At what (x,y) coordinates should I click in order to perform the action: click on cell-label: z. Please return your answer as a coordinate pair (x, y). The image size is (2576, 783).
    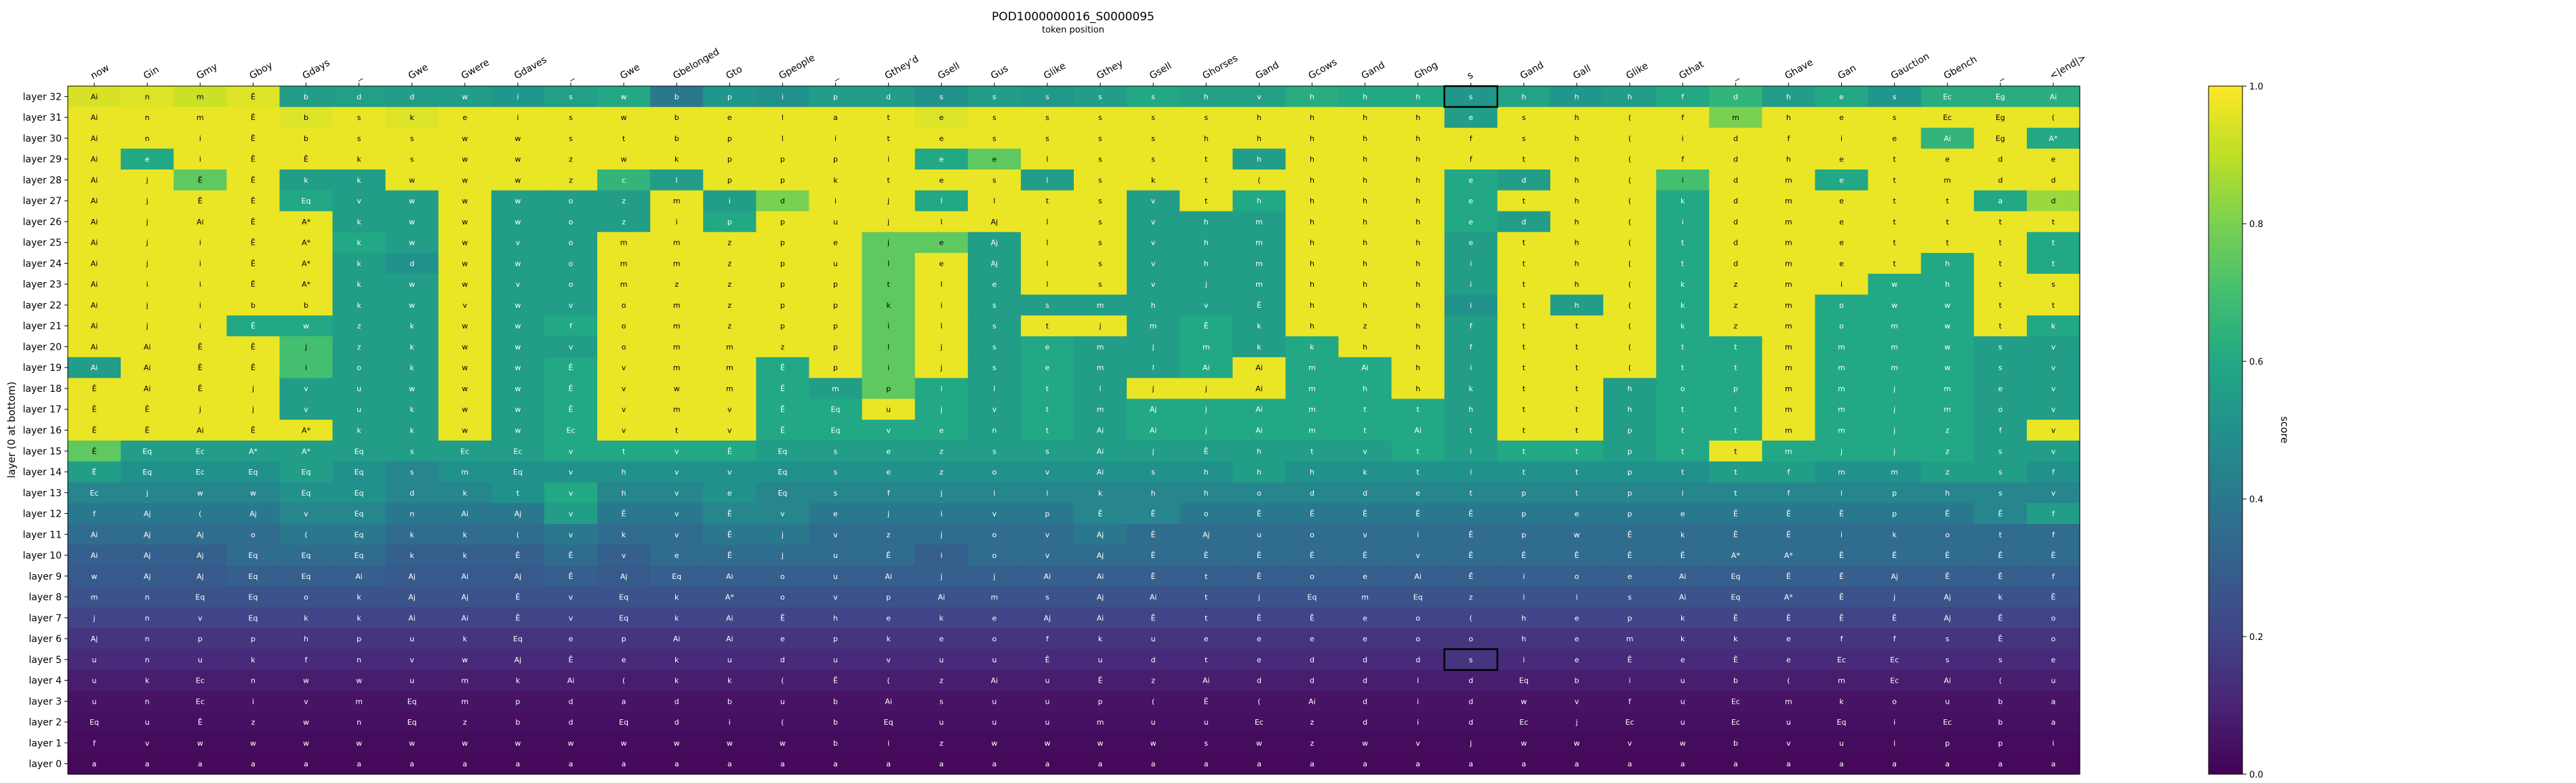
    Looking at the image, I should click on (571, 159).